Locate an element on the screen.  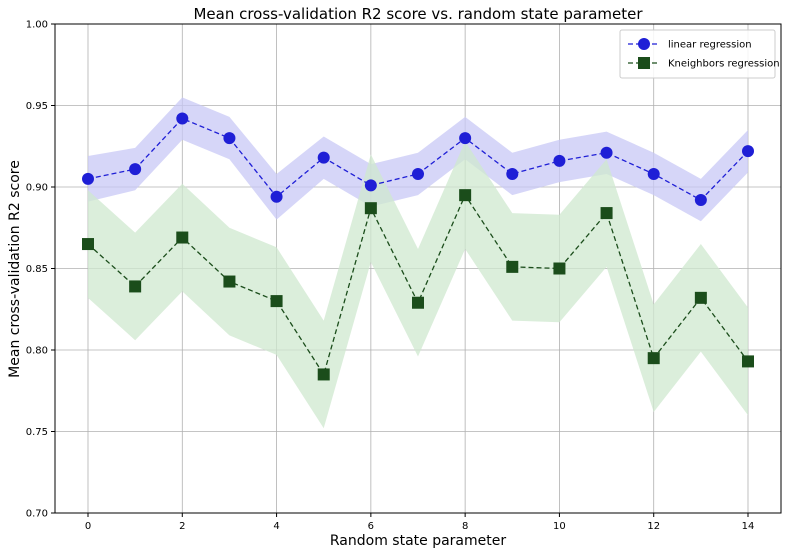
y-tick-label: 1.00 is located at coordinates (37, 25).